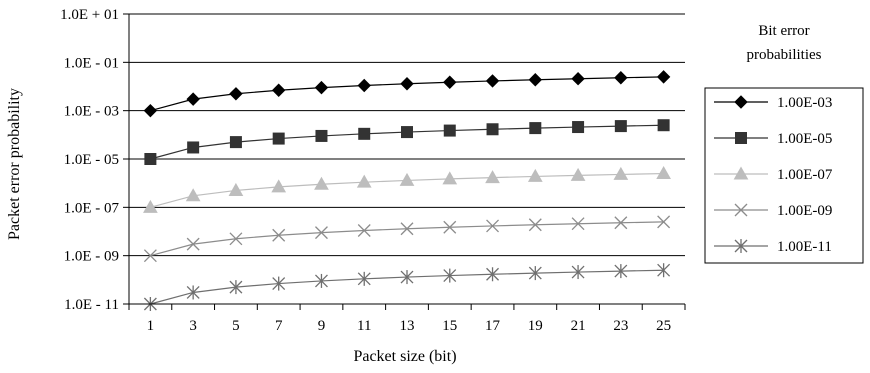  What do you see at coordinates (279, 326) in the screenshot?
I see `x-tick-label: 7` at bounding box center [279, 326].